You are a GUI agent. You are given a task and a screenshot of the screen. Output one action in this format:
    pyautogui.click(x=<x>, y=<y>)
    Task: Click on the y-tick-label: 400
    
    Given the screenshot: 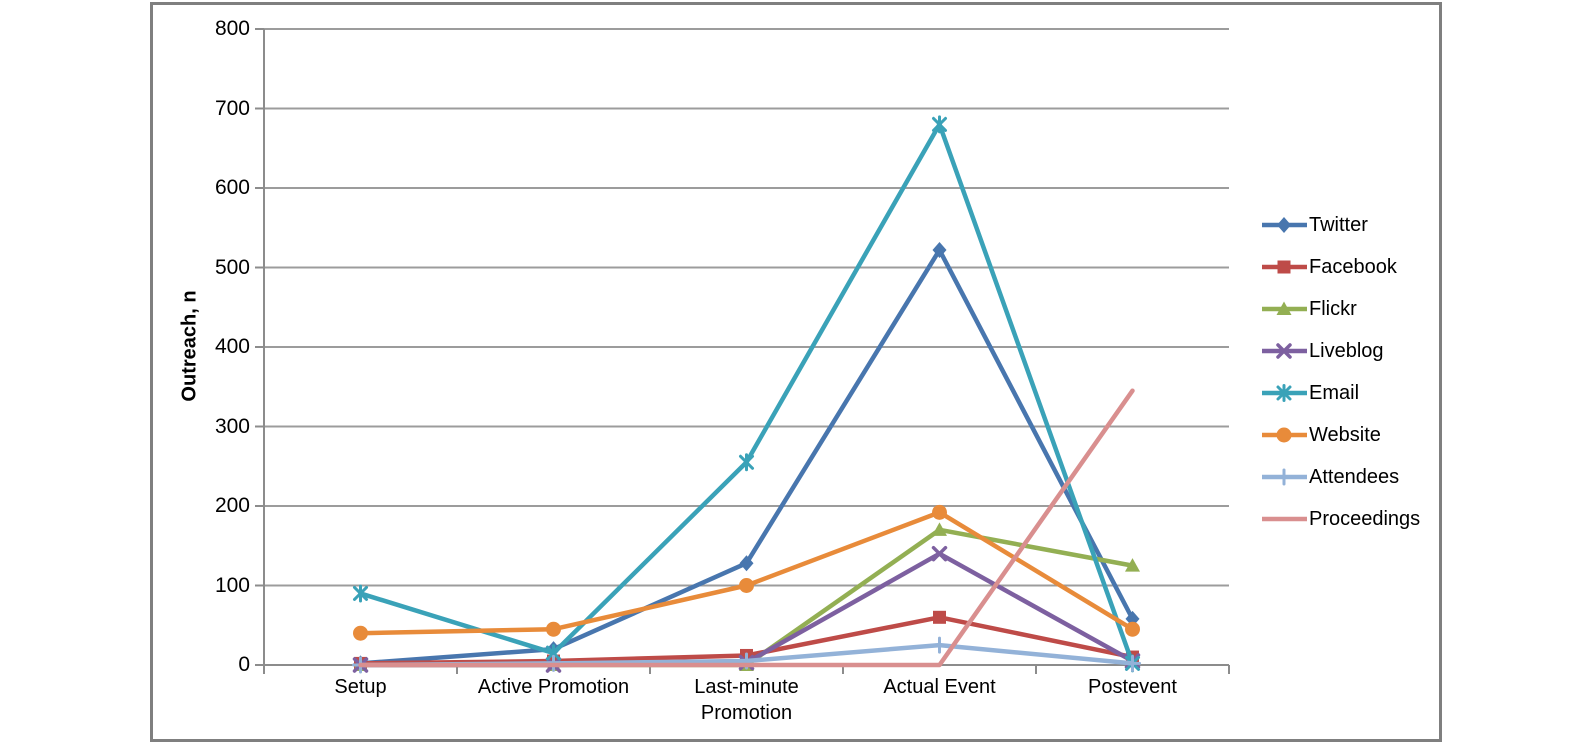 What is the action you would take?
    pyautogui.click(x=232, y=346)
    